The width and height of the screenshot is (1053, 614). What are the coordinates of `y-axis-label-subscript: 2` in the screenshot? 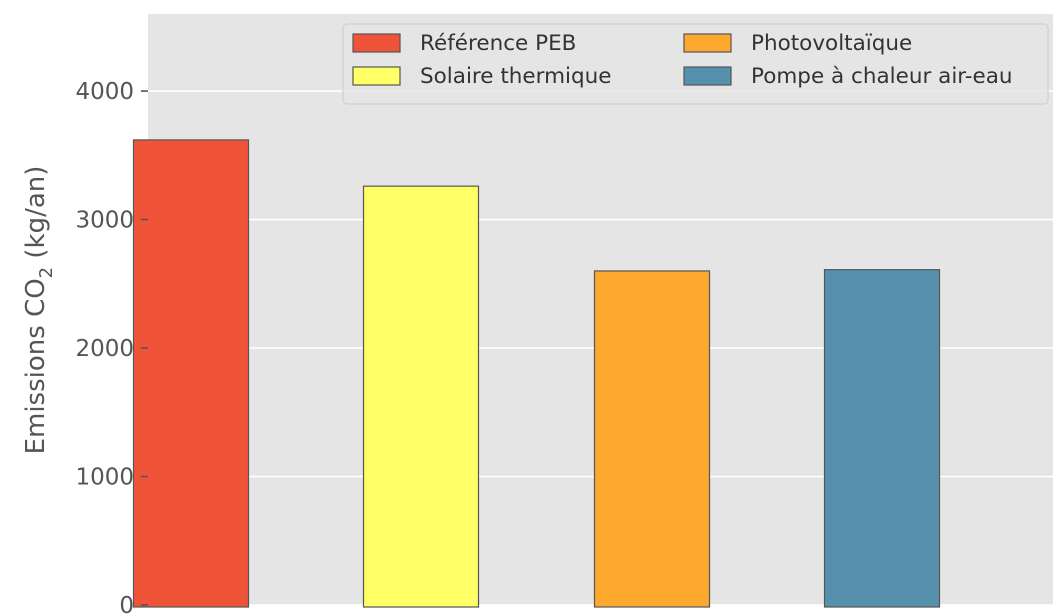 It's located at (46, 272).